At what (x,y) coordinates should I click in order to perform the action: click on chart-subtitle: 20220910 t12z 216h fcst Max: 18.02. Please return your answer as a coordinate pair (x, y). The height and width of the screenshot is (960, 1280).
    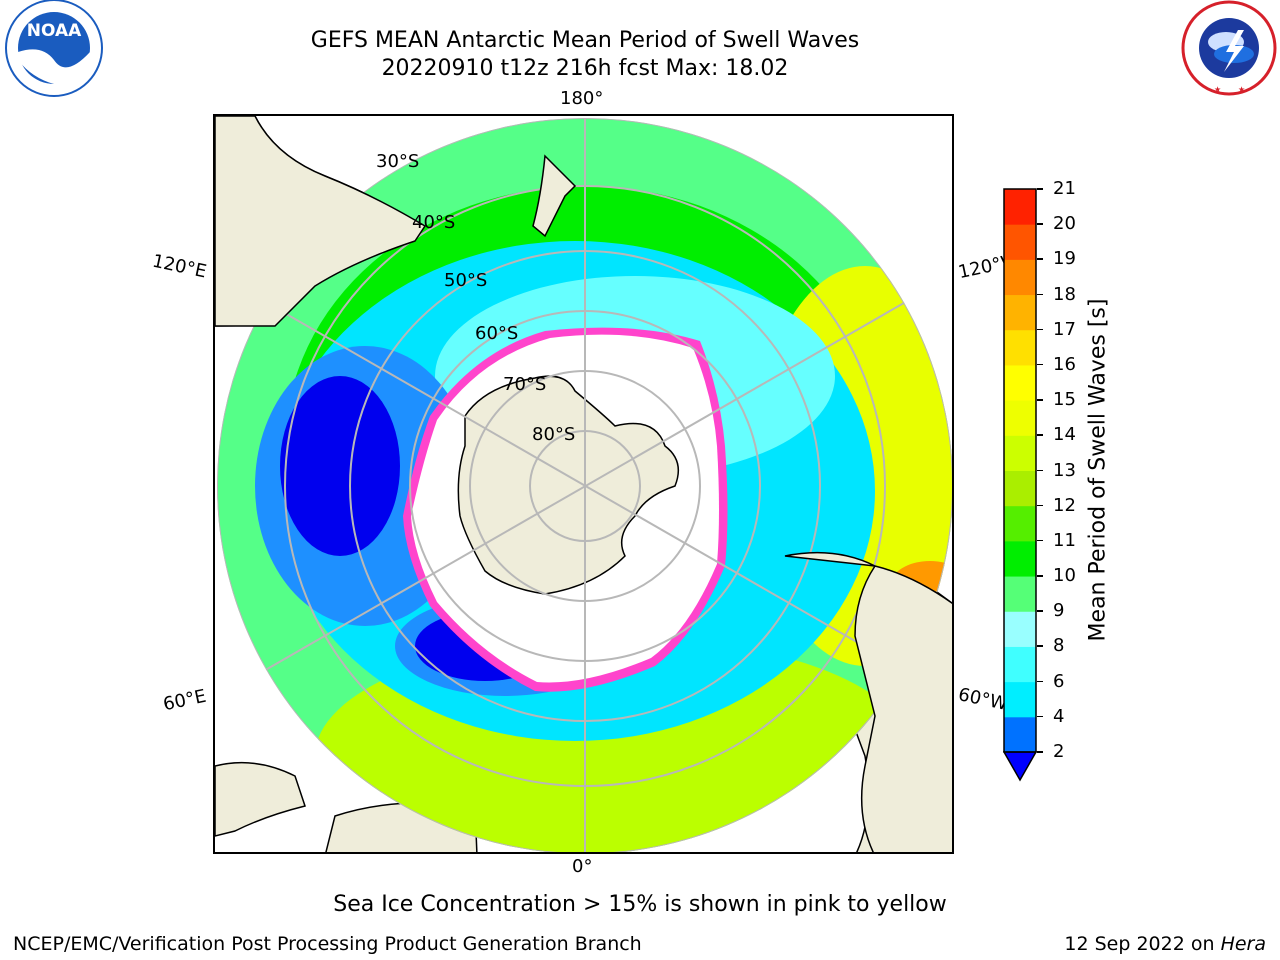
    Looking at the image, I should click on (585, 68).